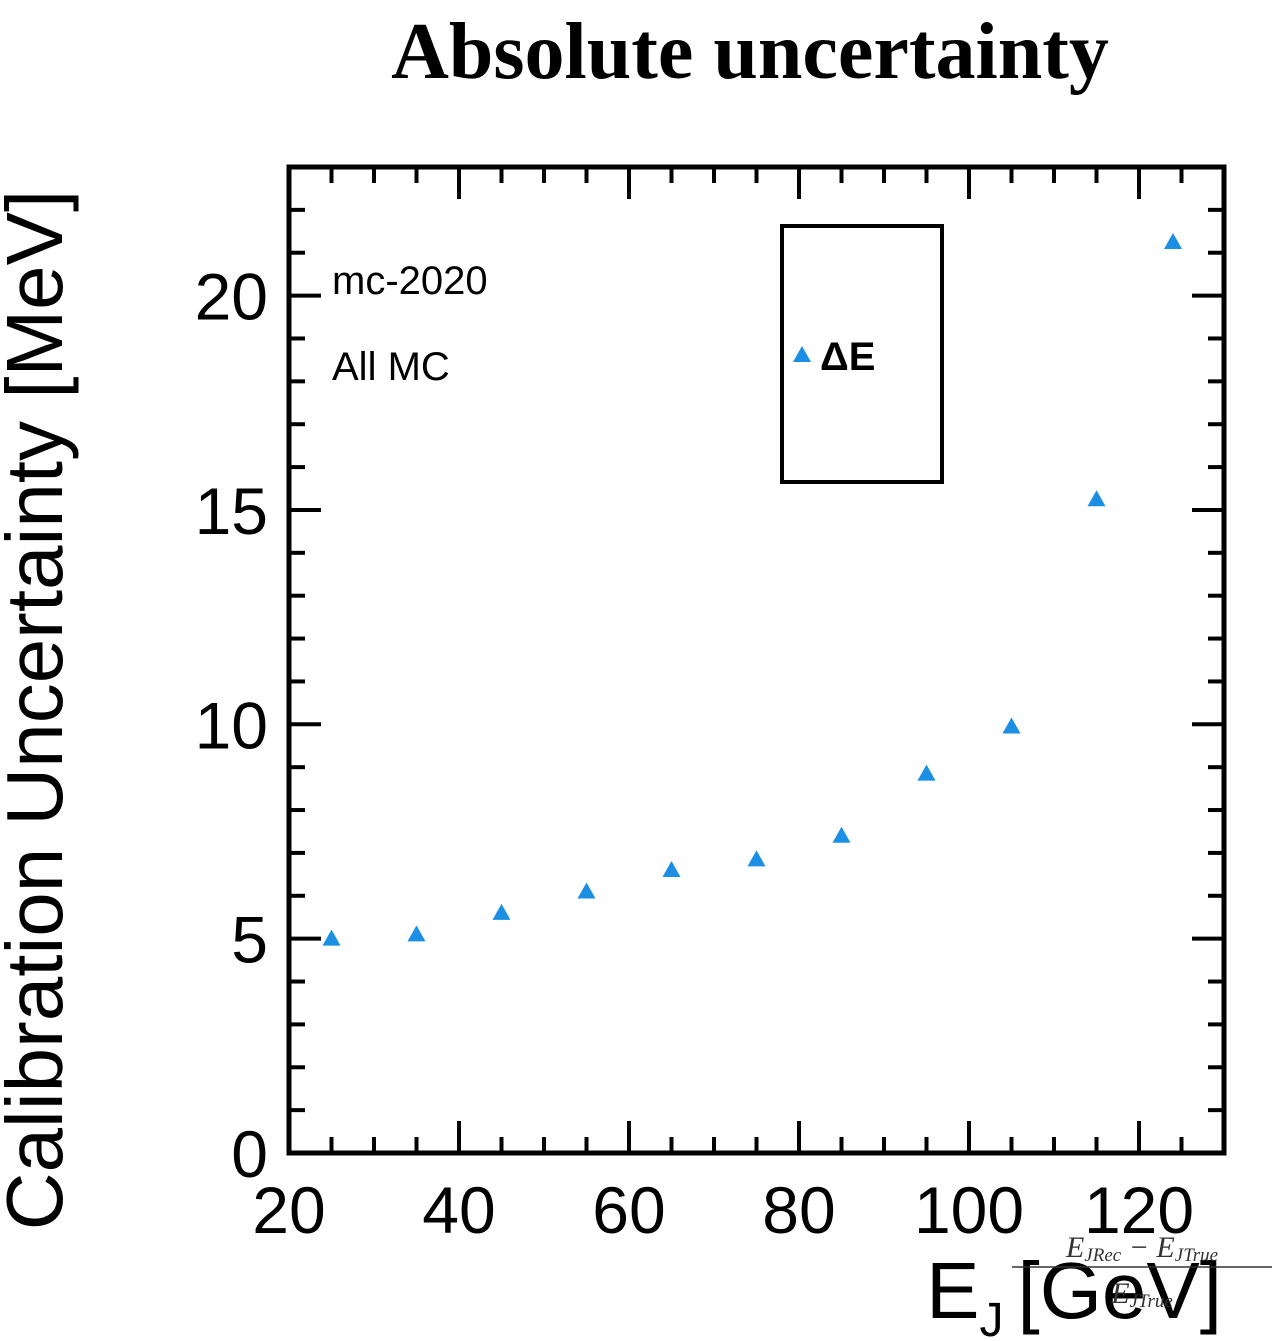  I want to click on overlay-formula: EJRec − EJTrue EJTrue, so click(1142, 1271).